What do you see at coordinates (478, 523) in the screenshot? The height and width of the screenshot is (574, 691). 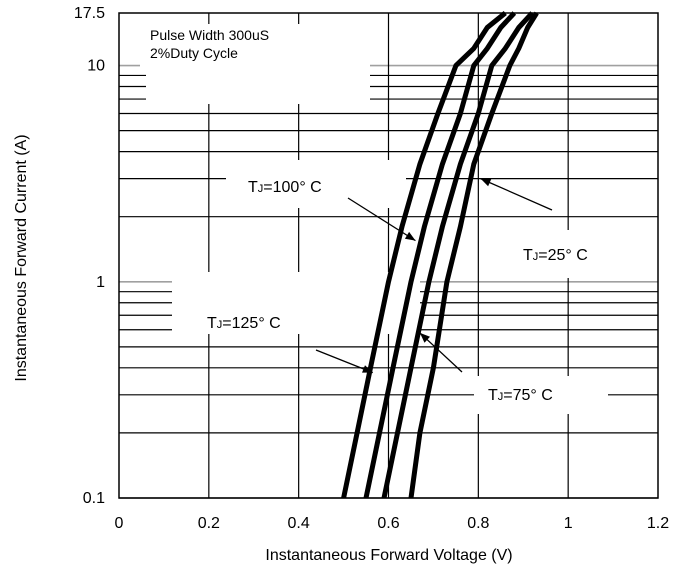 I see `x-tick-label: 0.8` at bounding box center [478, 523].